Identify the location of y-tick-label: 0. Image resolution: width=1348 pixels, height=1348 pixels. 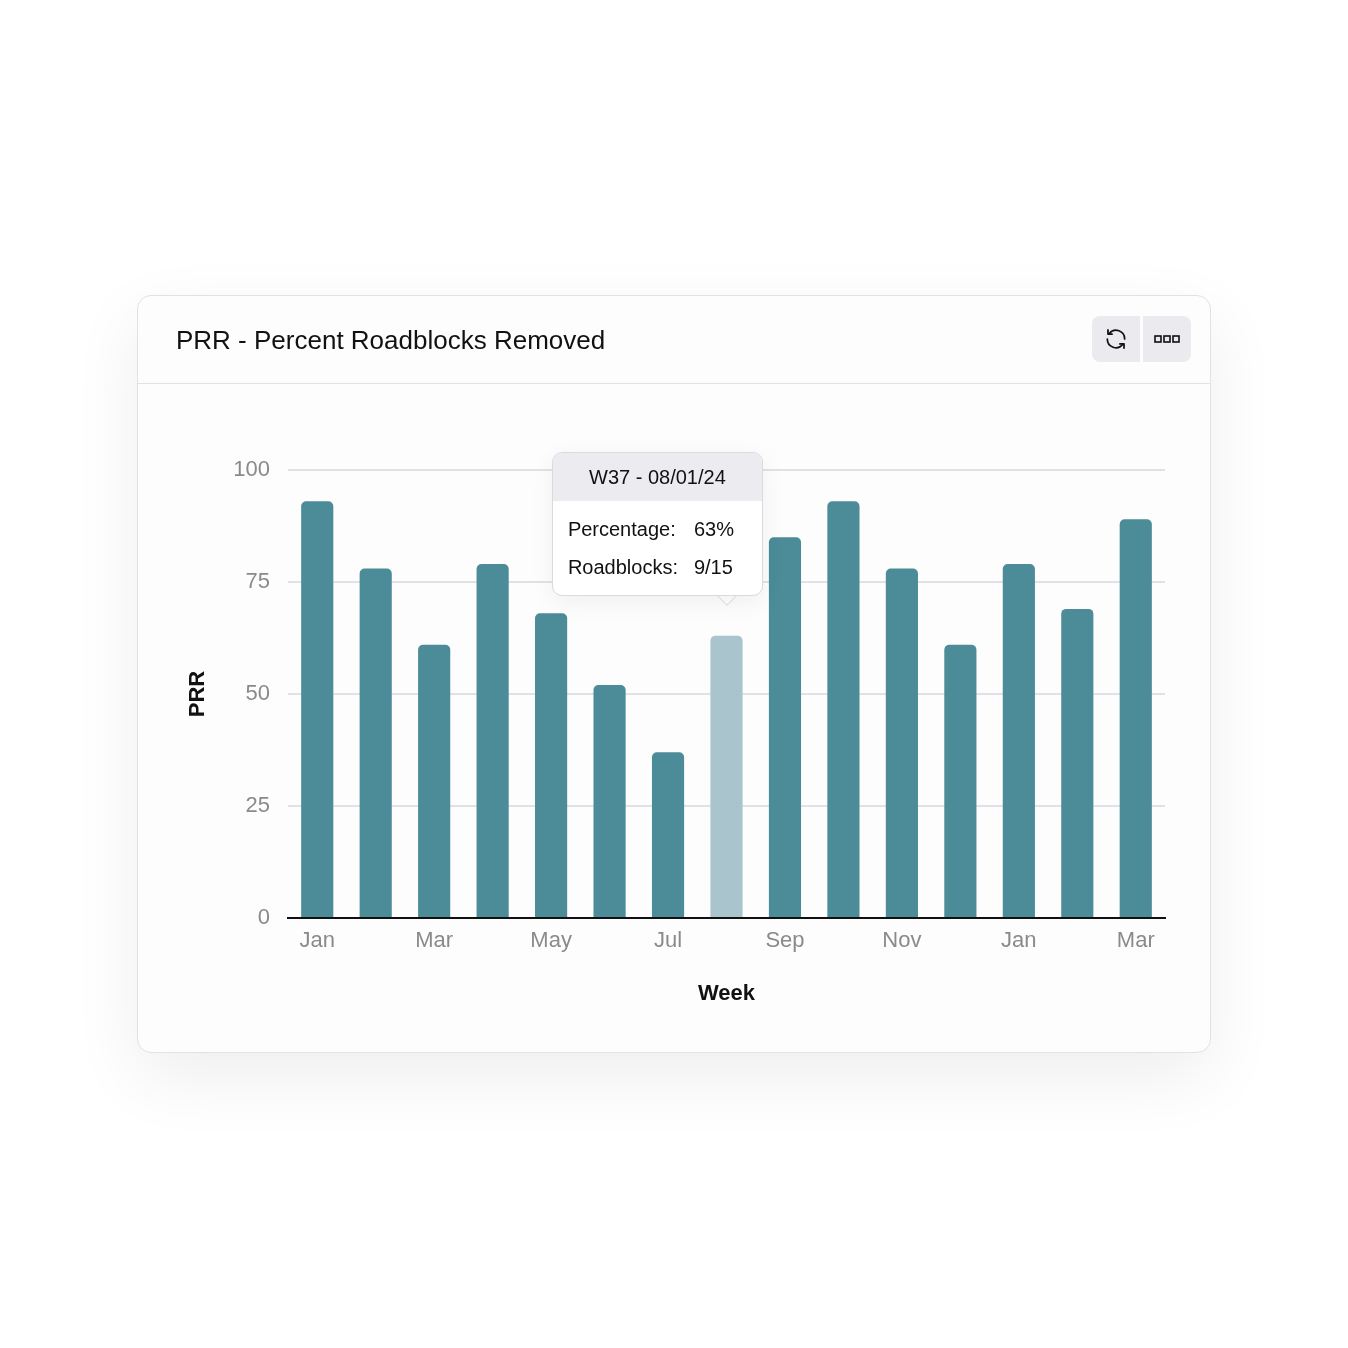
(263, 917).